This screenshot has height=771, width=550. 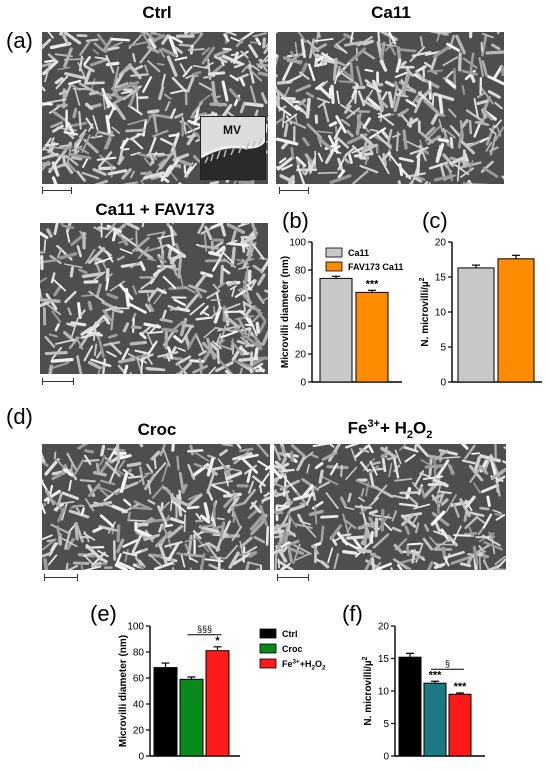 What do you see at coordinates (156, 507) in the screenshot?
I see `sem-image-croc` at bounding box center [156, 507].